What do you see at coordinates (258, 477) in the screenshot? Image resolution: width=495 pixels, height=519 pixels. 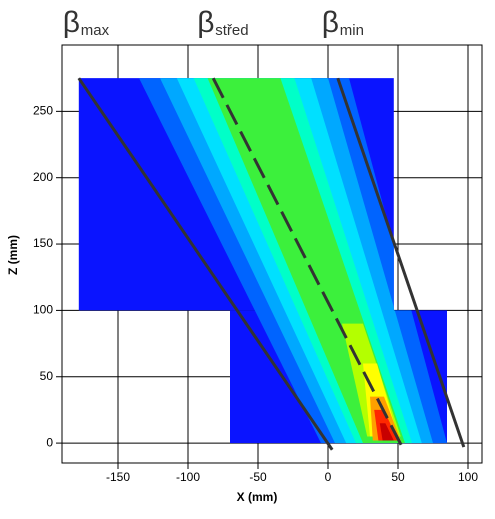 I see `x-tick-label: -50` at bounding box center [258, 477].